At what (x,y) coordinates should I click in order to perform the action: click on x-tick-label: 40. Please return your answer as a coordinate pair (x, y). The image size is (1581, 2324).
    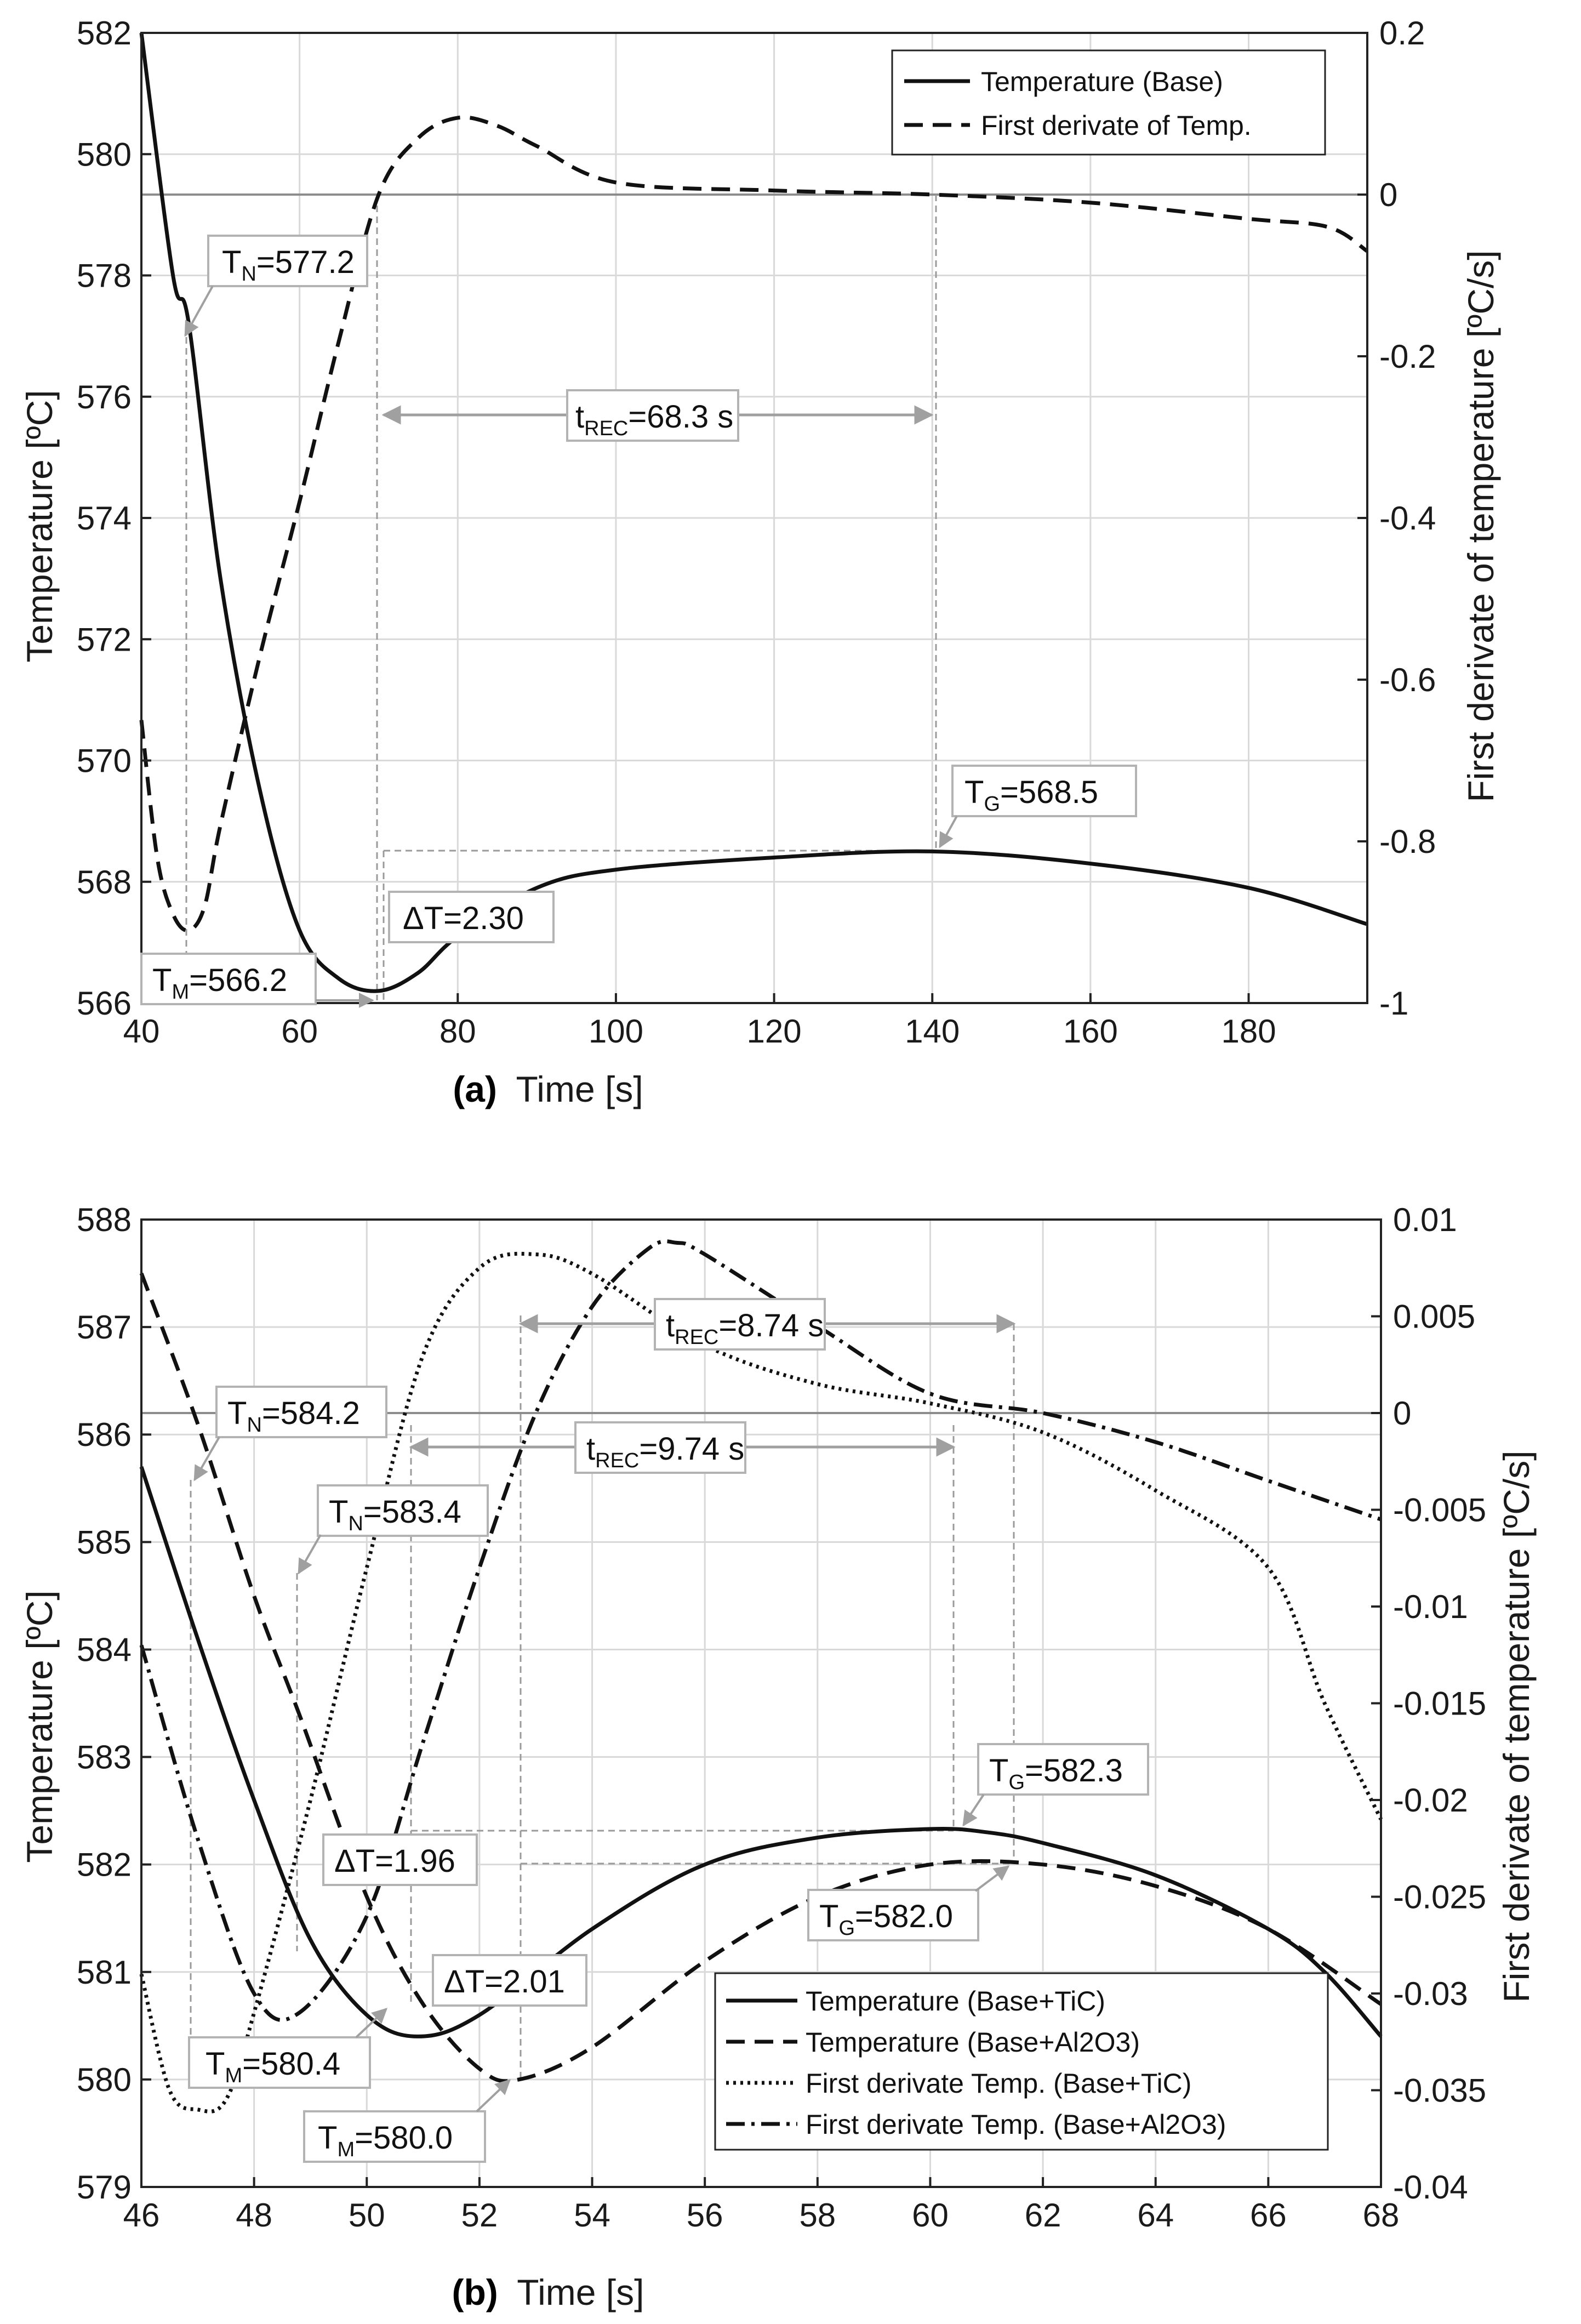
    Looking at the image, I should click on (141, 1031).